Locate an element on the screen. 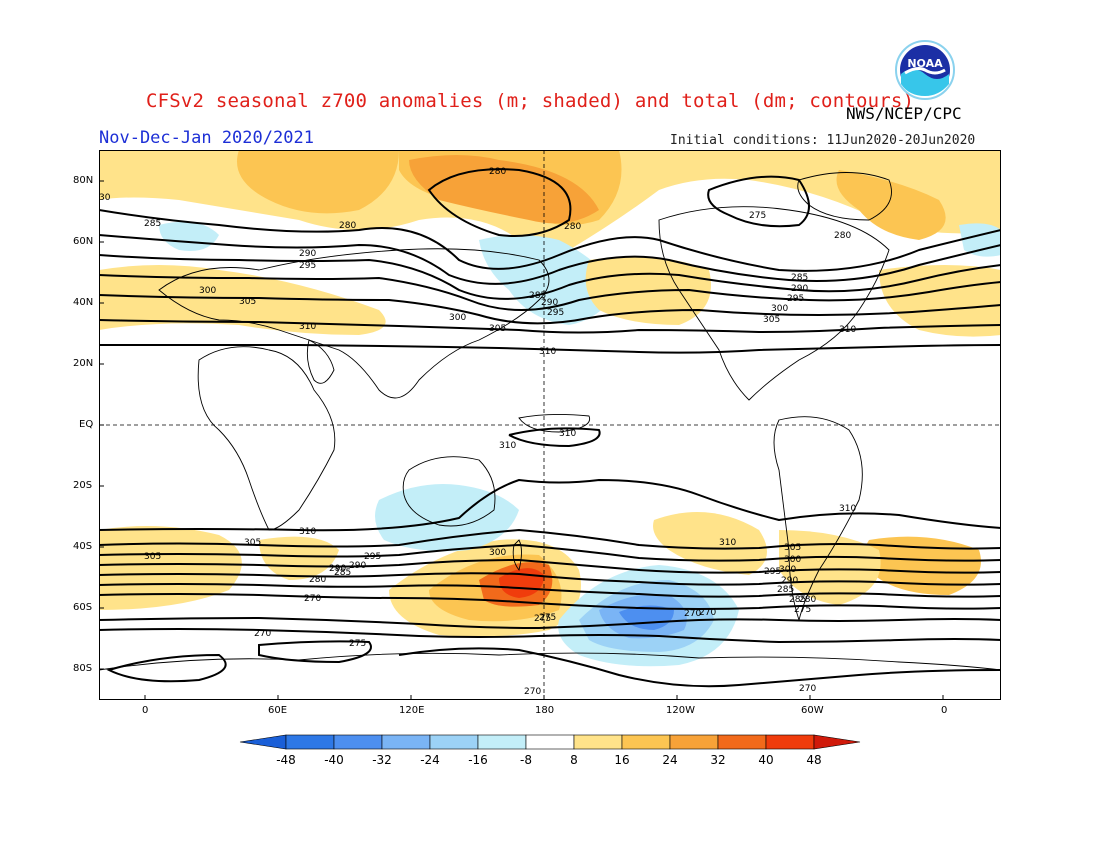 This screenshot has height=850, width=1100. colorbar-label: 40 is located at coordinates (765, 760).